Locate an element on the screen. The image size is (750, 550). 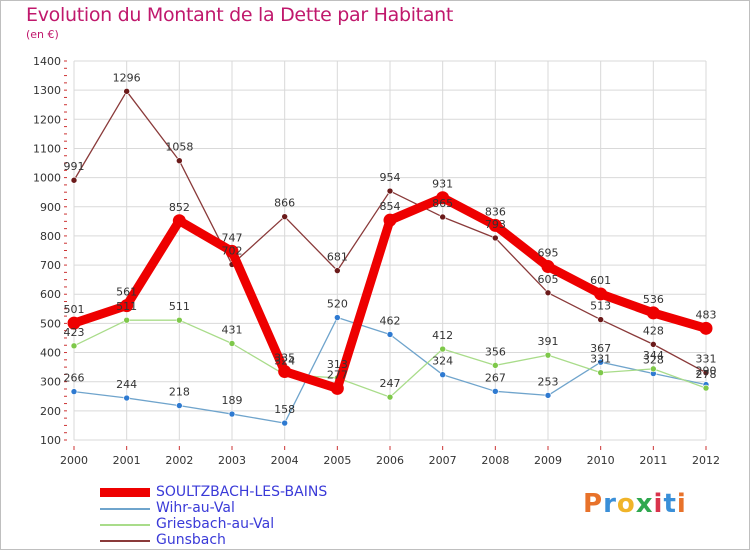
data-label-soultzbach-les-bains: 695 is located at coordinates (548, 253).